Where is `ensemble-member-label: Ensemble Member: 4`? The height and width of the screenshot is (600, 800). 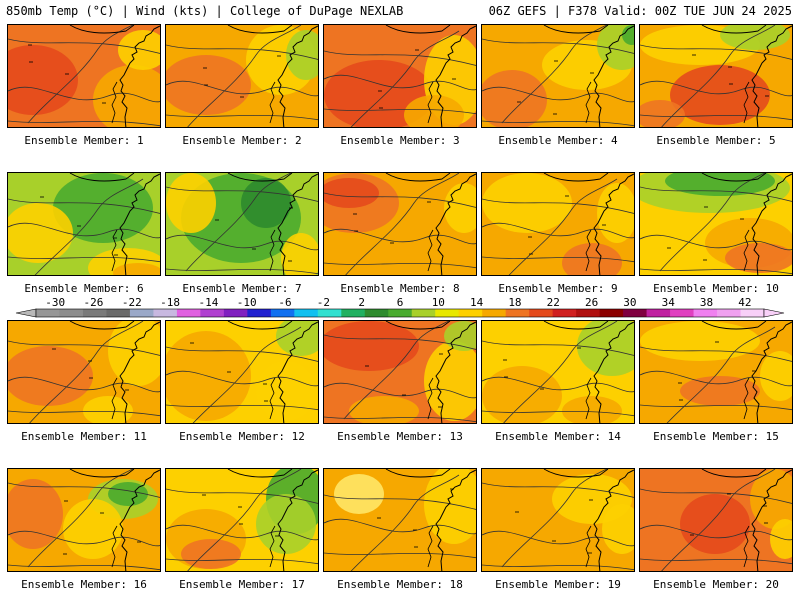 ensemble-member-label: Ensemble Member: 4 is located at coordinates (558, 140).